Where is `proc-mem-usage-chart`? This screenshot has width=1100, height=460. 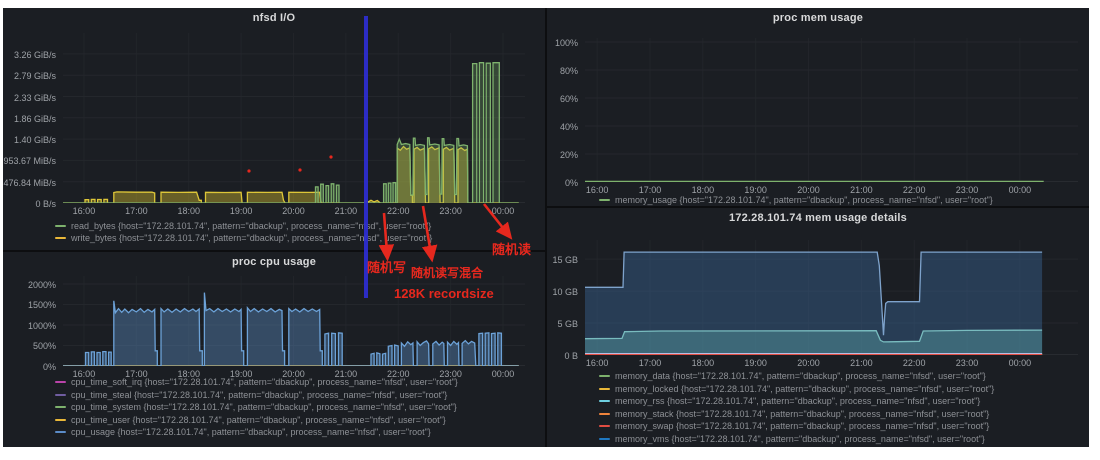
proc-mem-usage-chart is located at coordinates (831, 110).